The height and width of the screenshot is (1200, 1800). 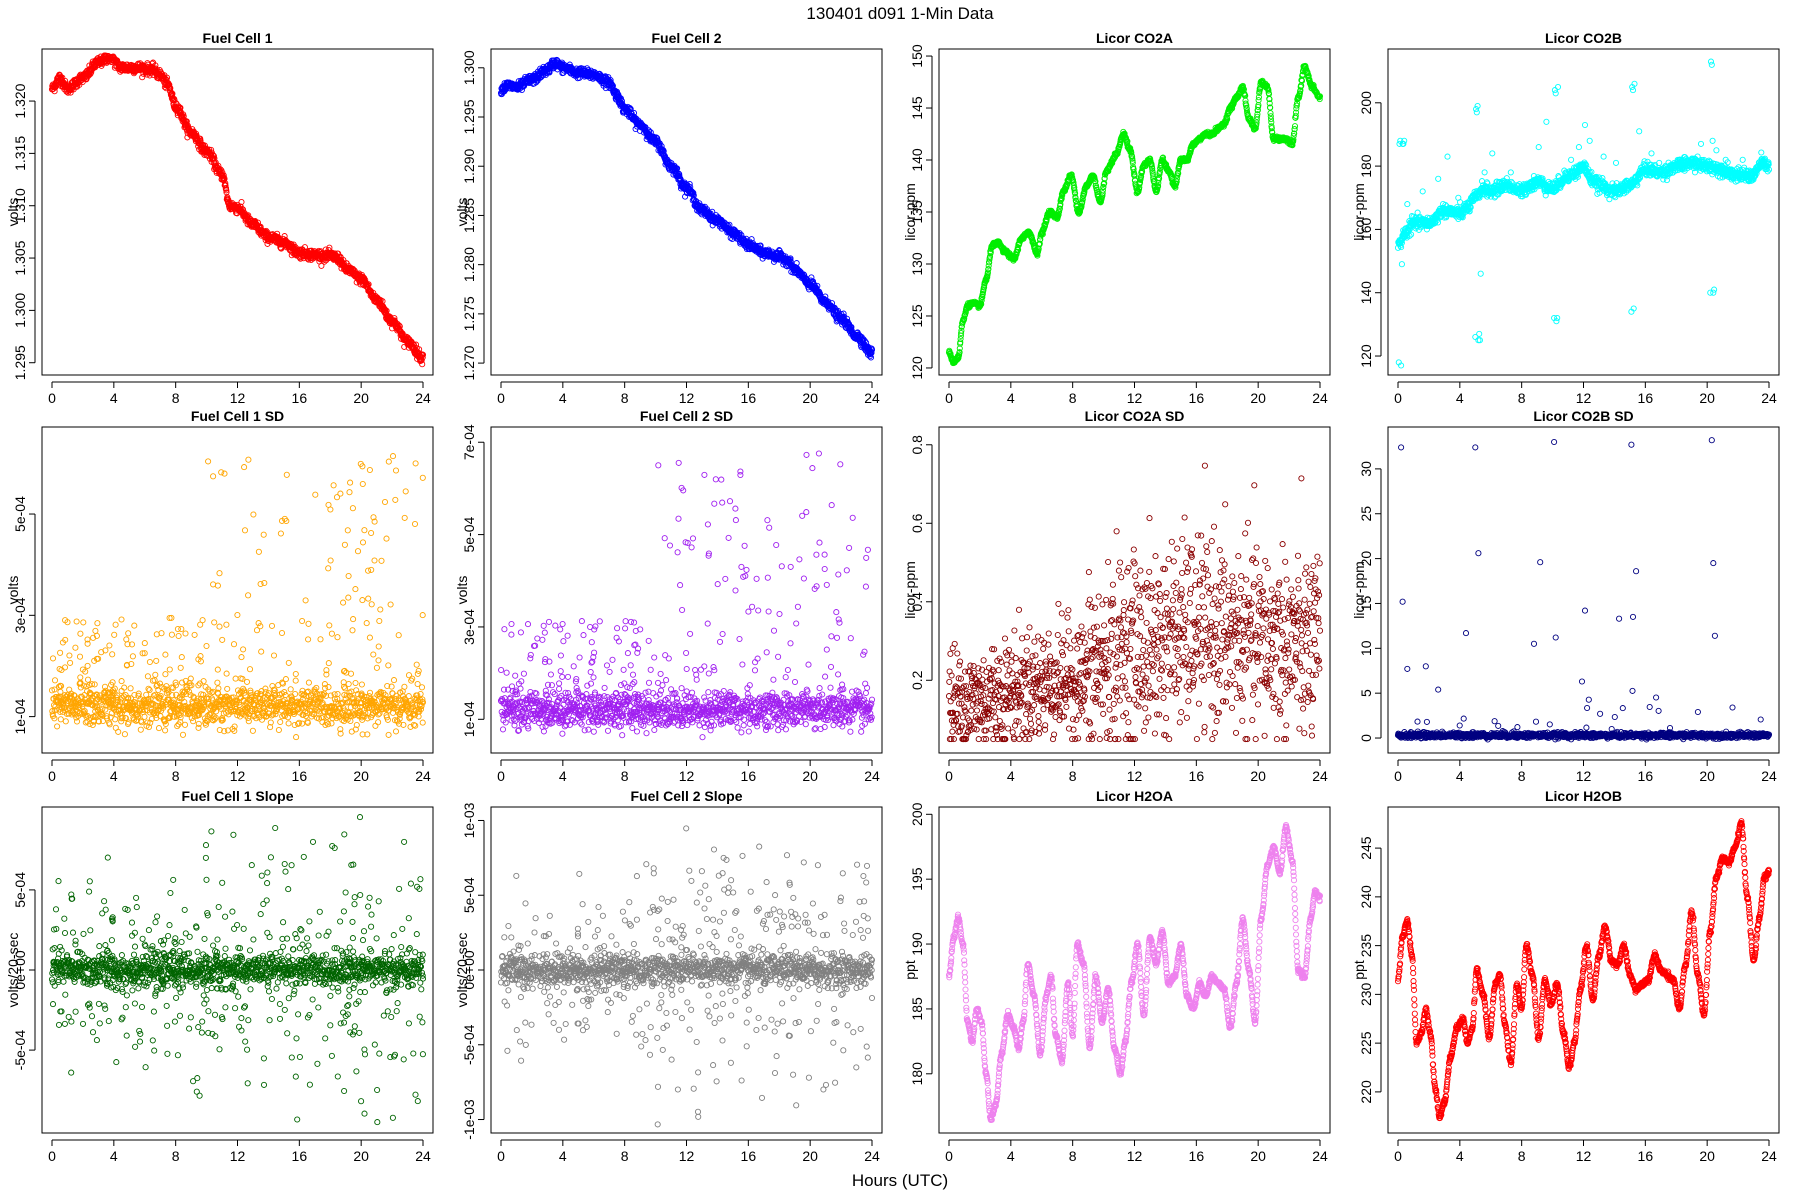 I want to click on panel-title-fc1: Fuel Cell 1, so click(x=237, y=38).